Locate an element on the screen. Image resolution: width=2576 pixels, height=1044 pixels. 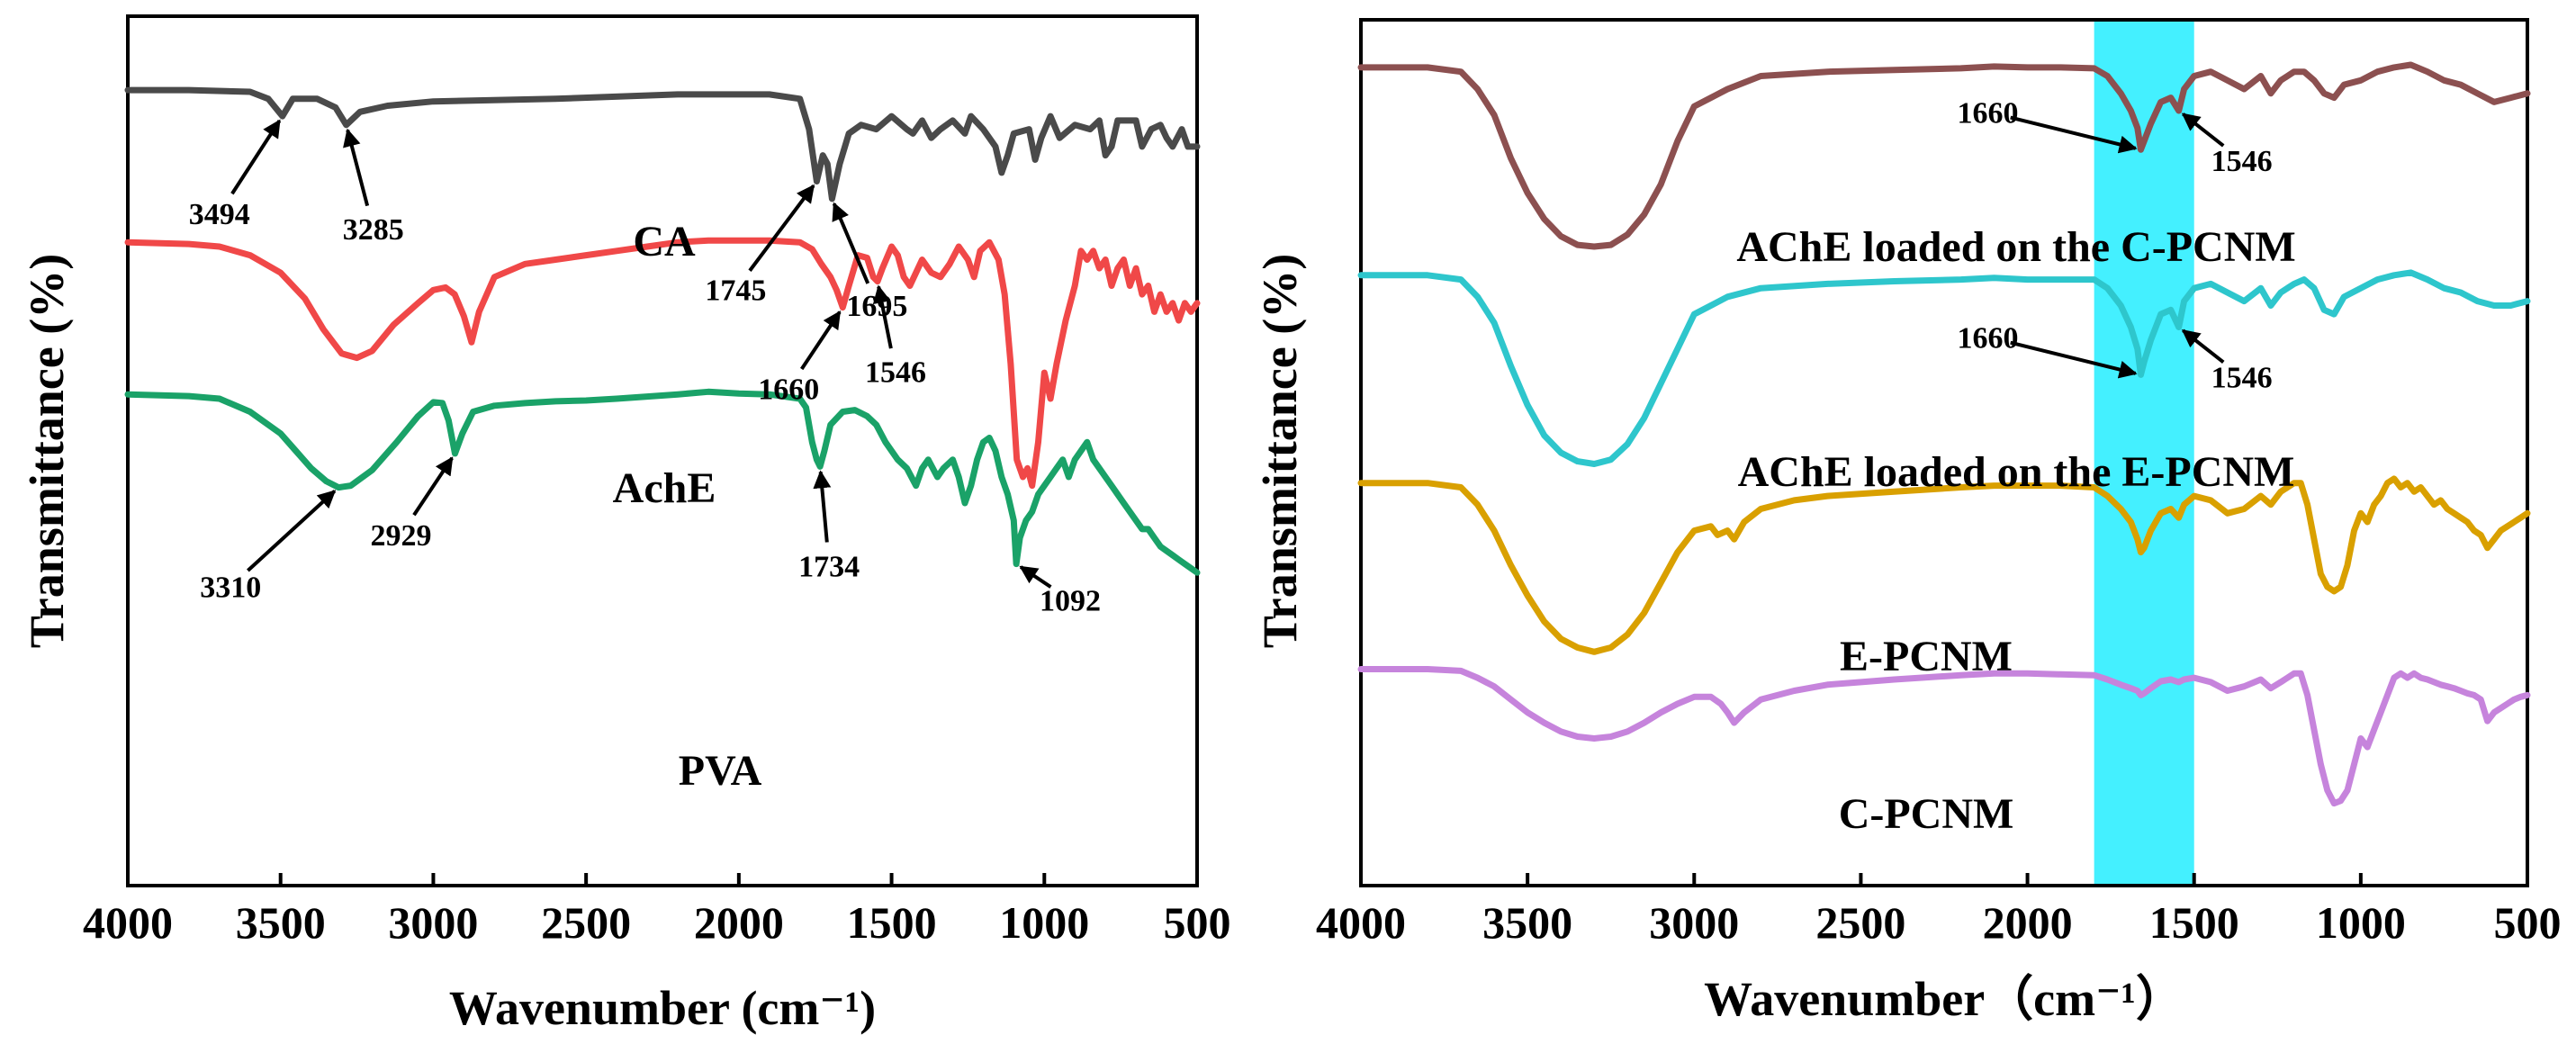
right-x-tick-label-3000: 3000 is located at coordinates (1694, 922).